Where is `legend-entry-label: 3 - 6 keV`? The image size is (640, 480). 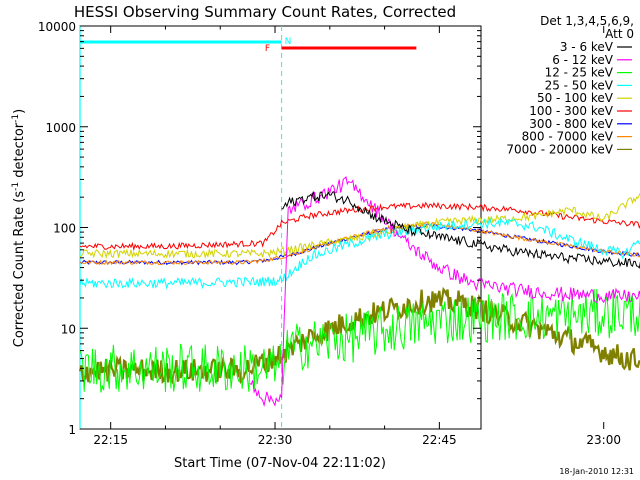
legend-entry-label: 3 - 6 keV is located at coordinates (587, 47).